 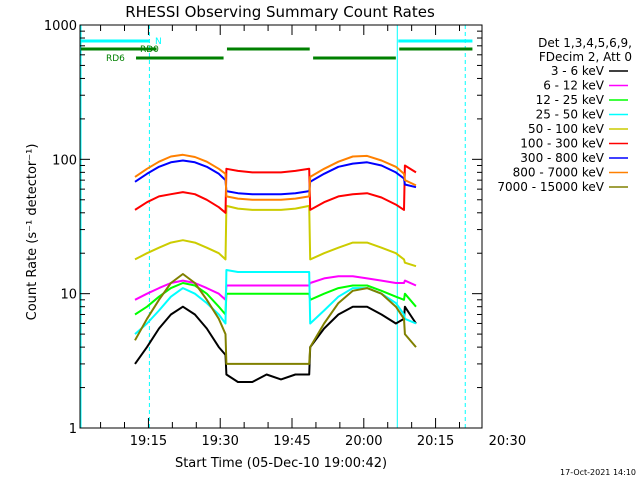 I want to click on flag-label-rd6: RD6, so click(x=115, y=59).